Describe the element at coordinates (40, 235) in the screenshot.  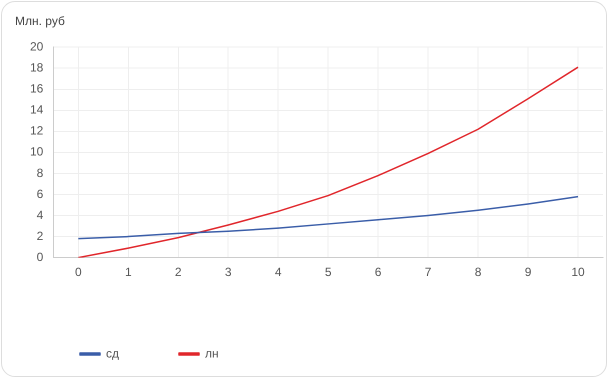
I see `y-tick-label: 2` at that location.